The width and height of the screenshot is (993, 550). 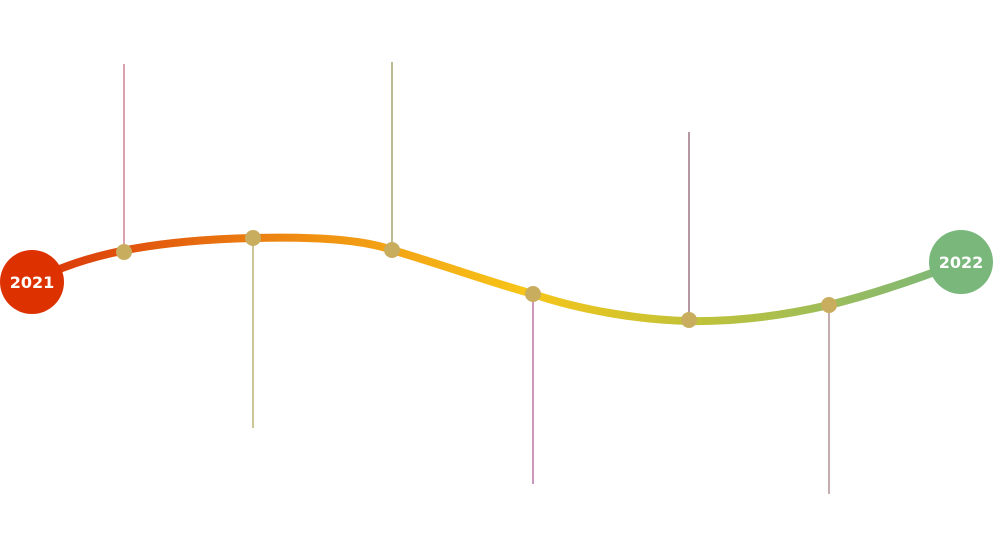 I want to click on milestone-dots, so click(x=476, y=279).